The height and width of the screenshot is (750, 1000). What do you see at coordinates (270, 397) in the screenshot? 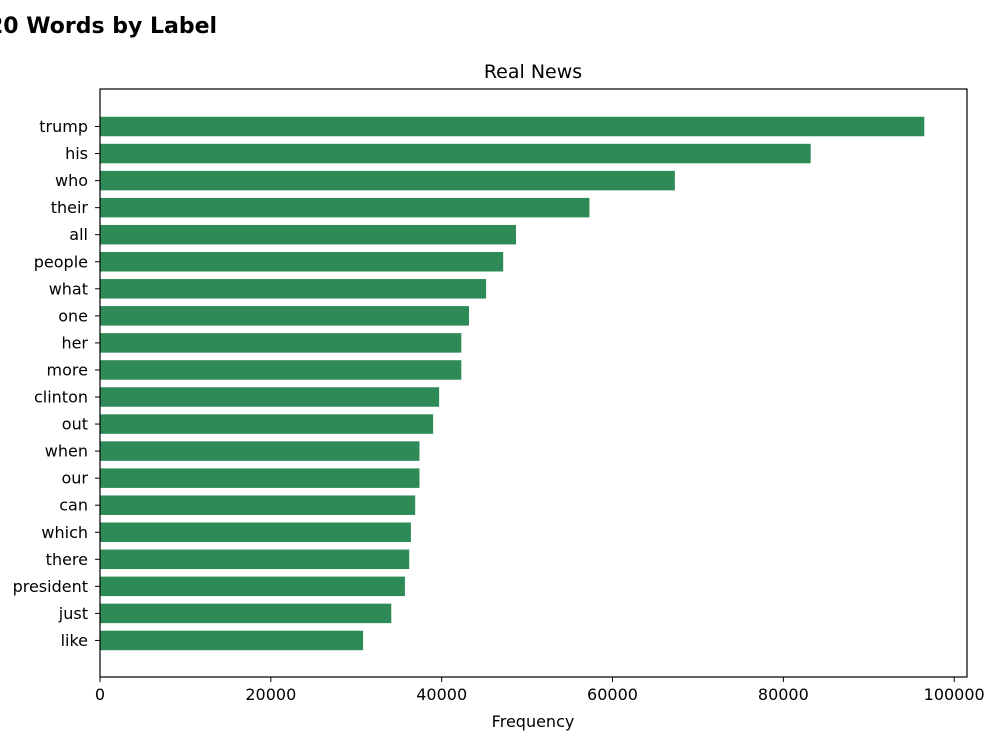
I see `bar-clinton` at bounding box center [270, 397].